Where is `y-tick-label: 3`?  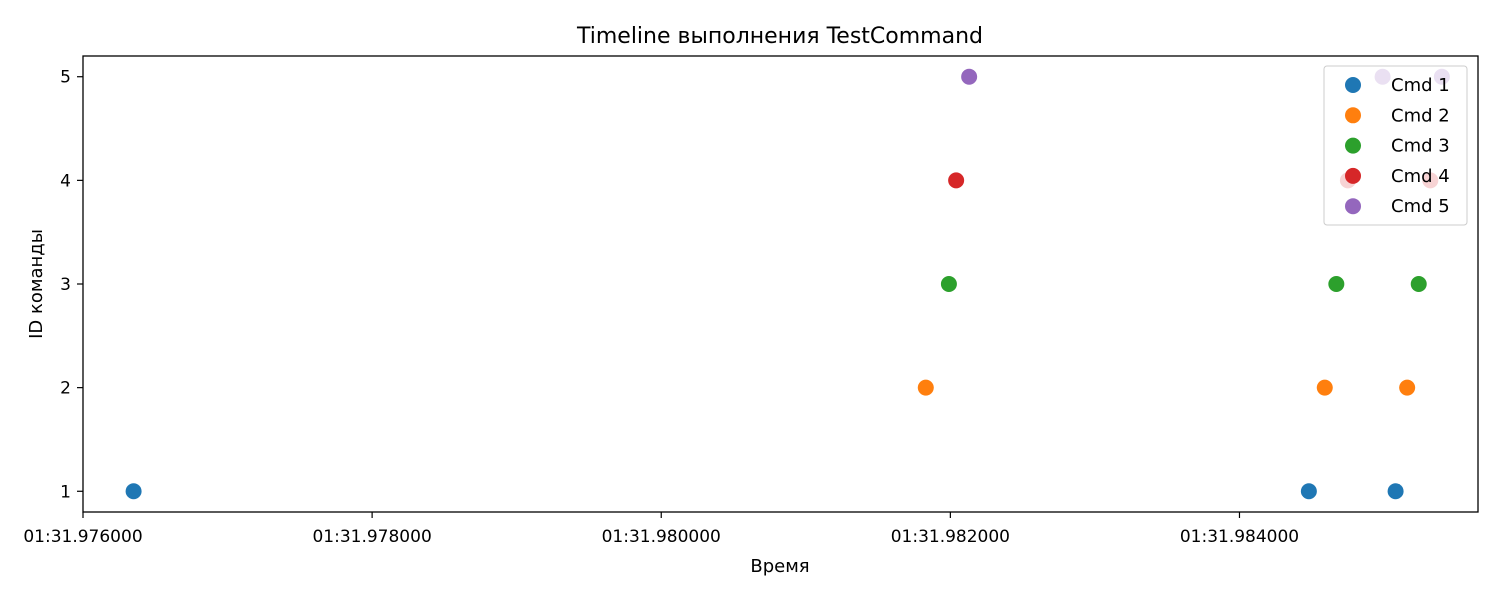 y-tick-label: 3 is located at coordinates (65, 285).